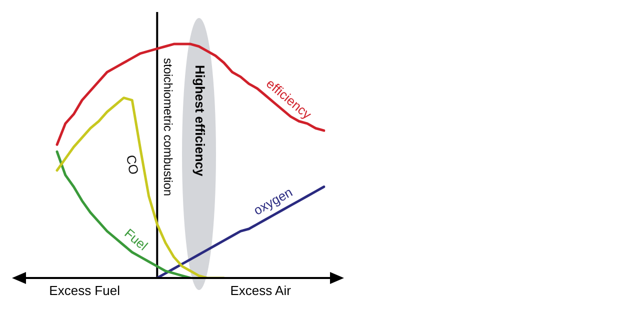  I want to click on text: Fuel, so click(136, 240).